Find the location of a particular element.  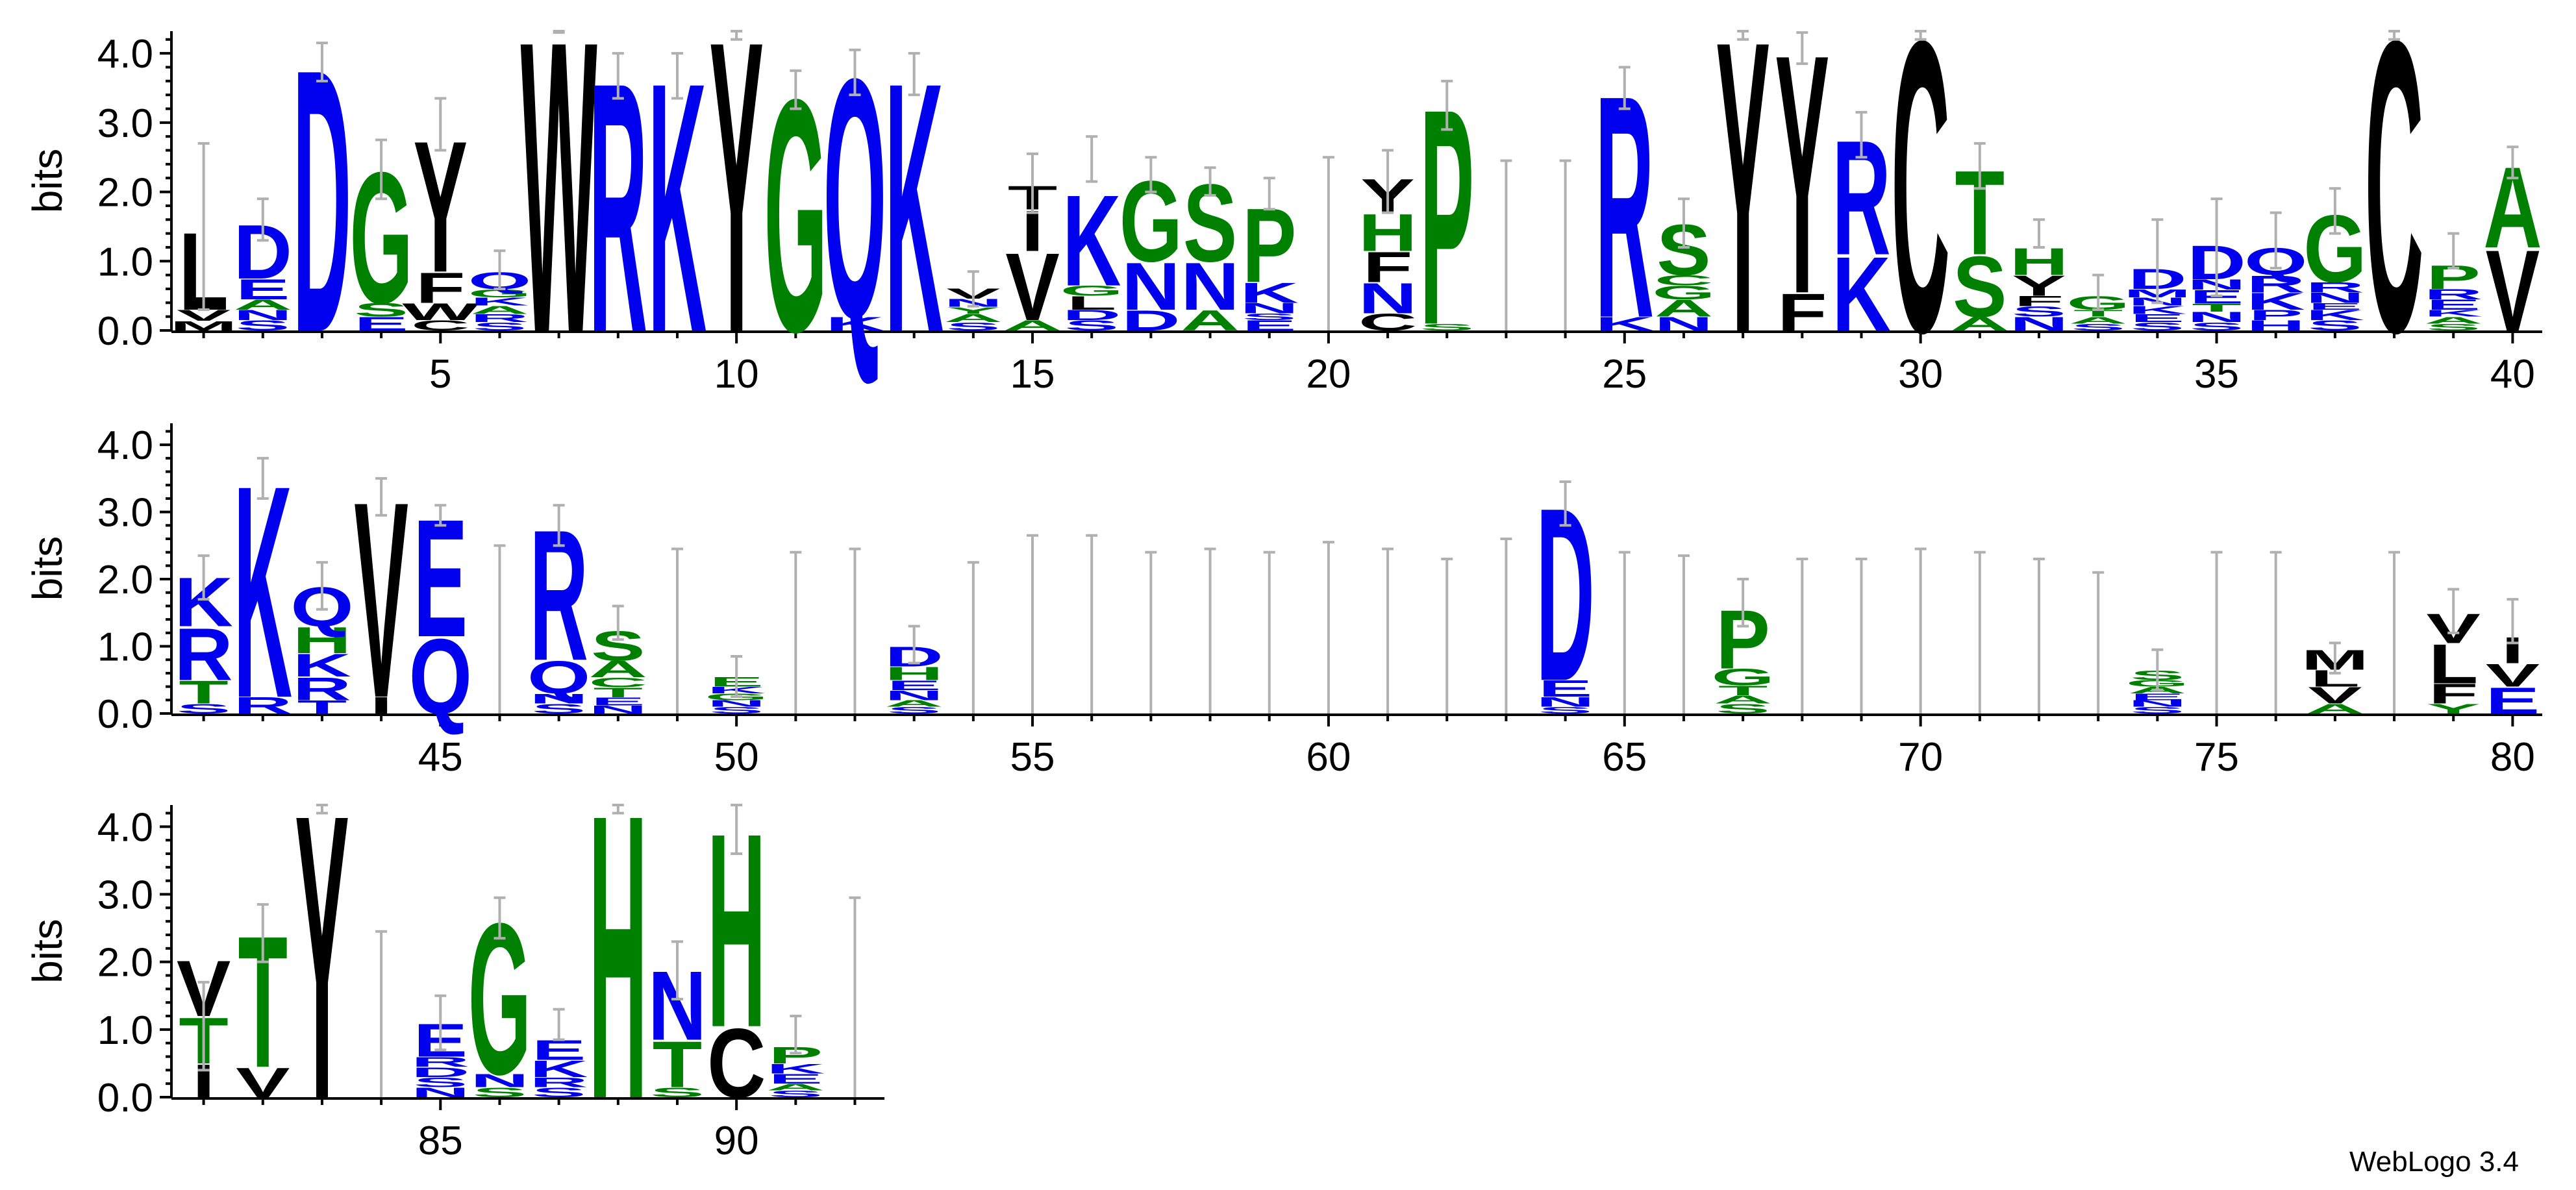

y-tick-label: 3.0 is located at coordinates (125, 514).